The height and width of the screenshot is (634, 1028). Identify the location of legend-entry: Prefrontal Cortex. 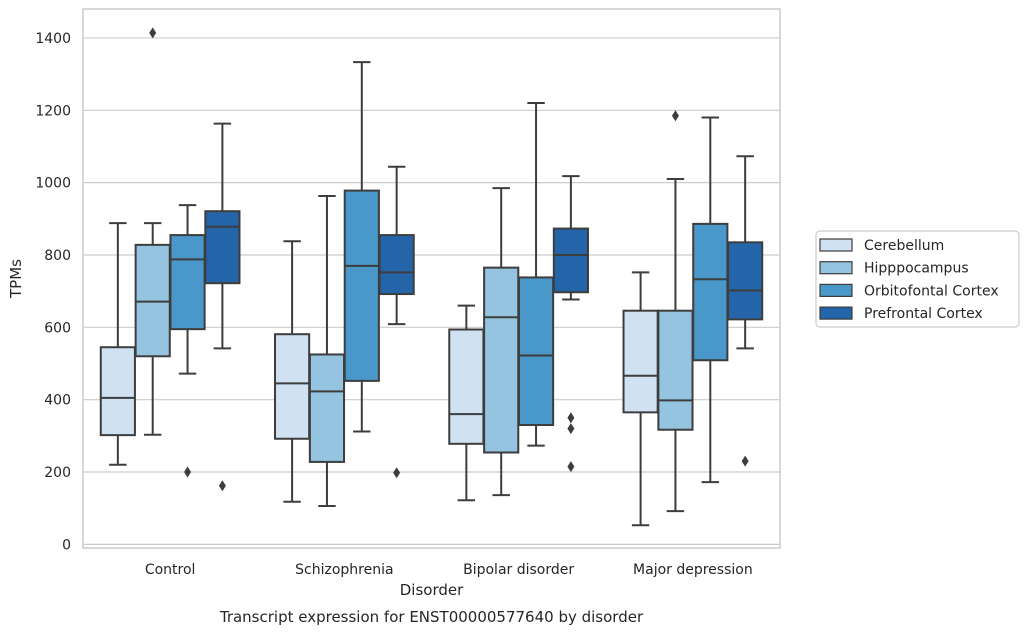
(901, 314).